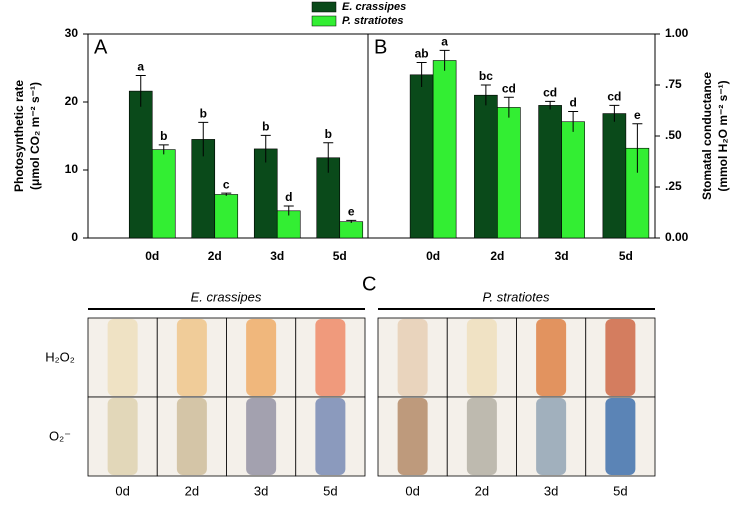  What do you see at coordinates (422, 54) in the screenshot?
I see `significance-letter: ab` at bounding box center [422, 54].